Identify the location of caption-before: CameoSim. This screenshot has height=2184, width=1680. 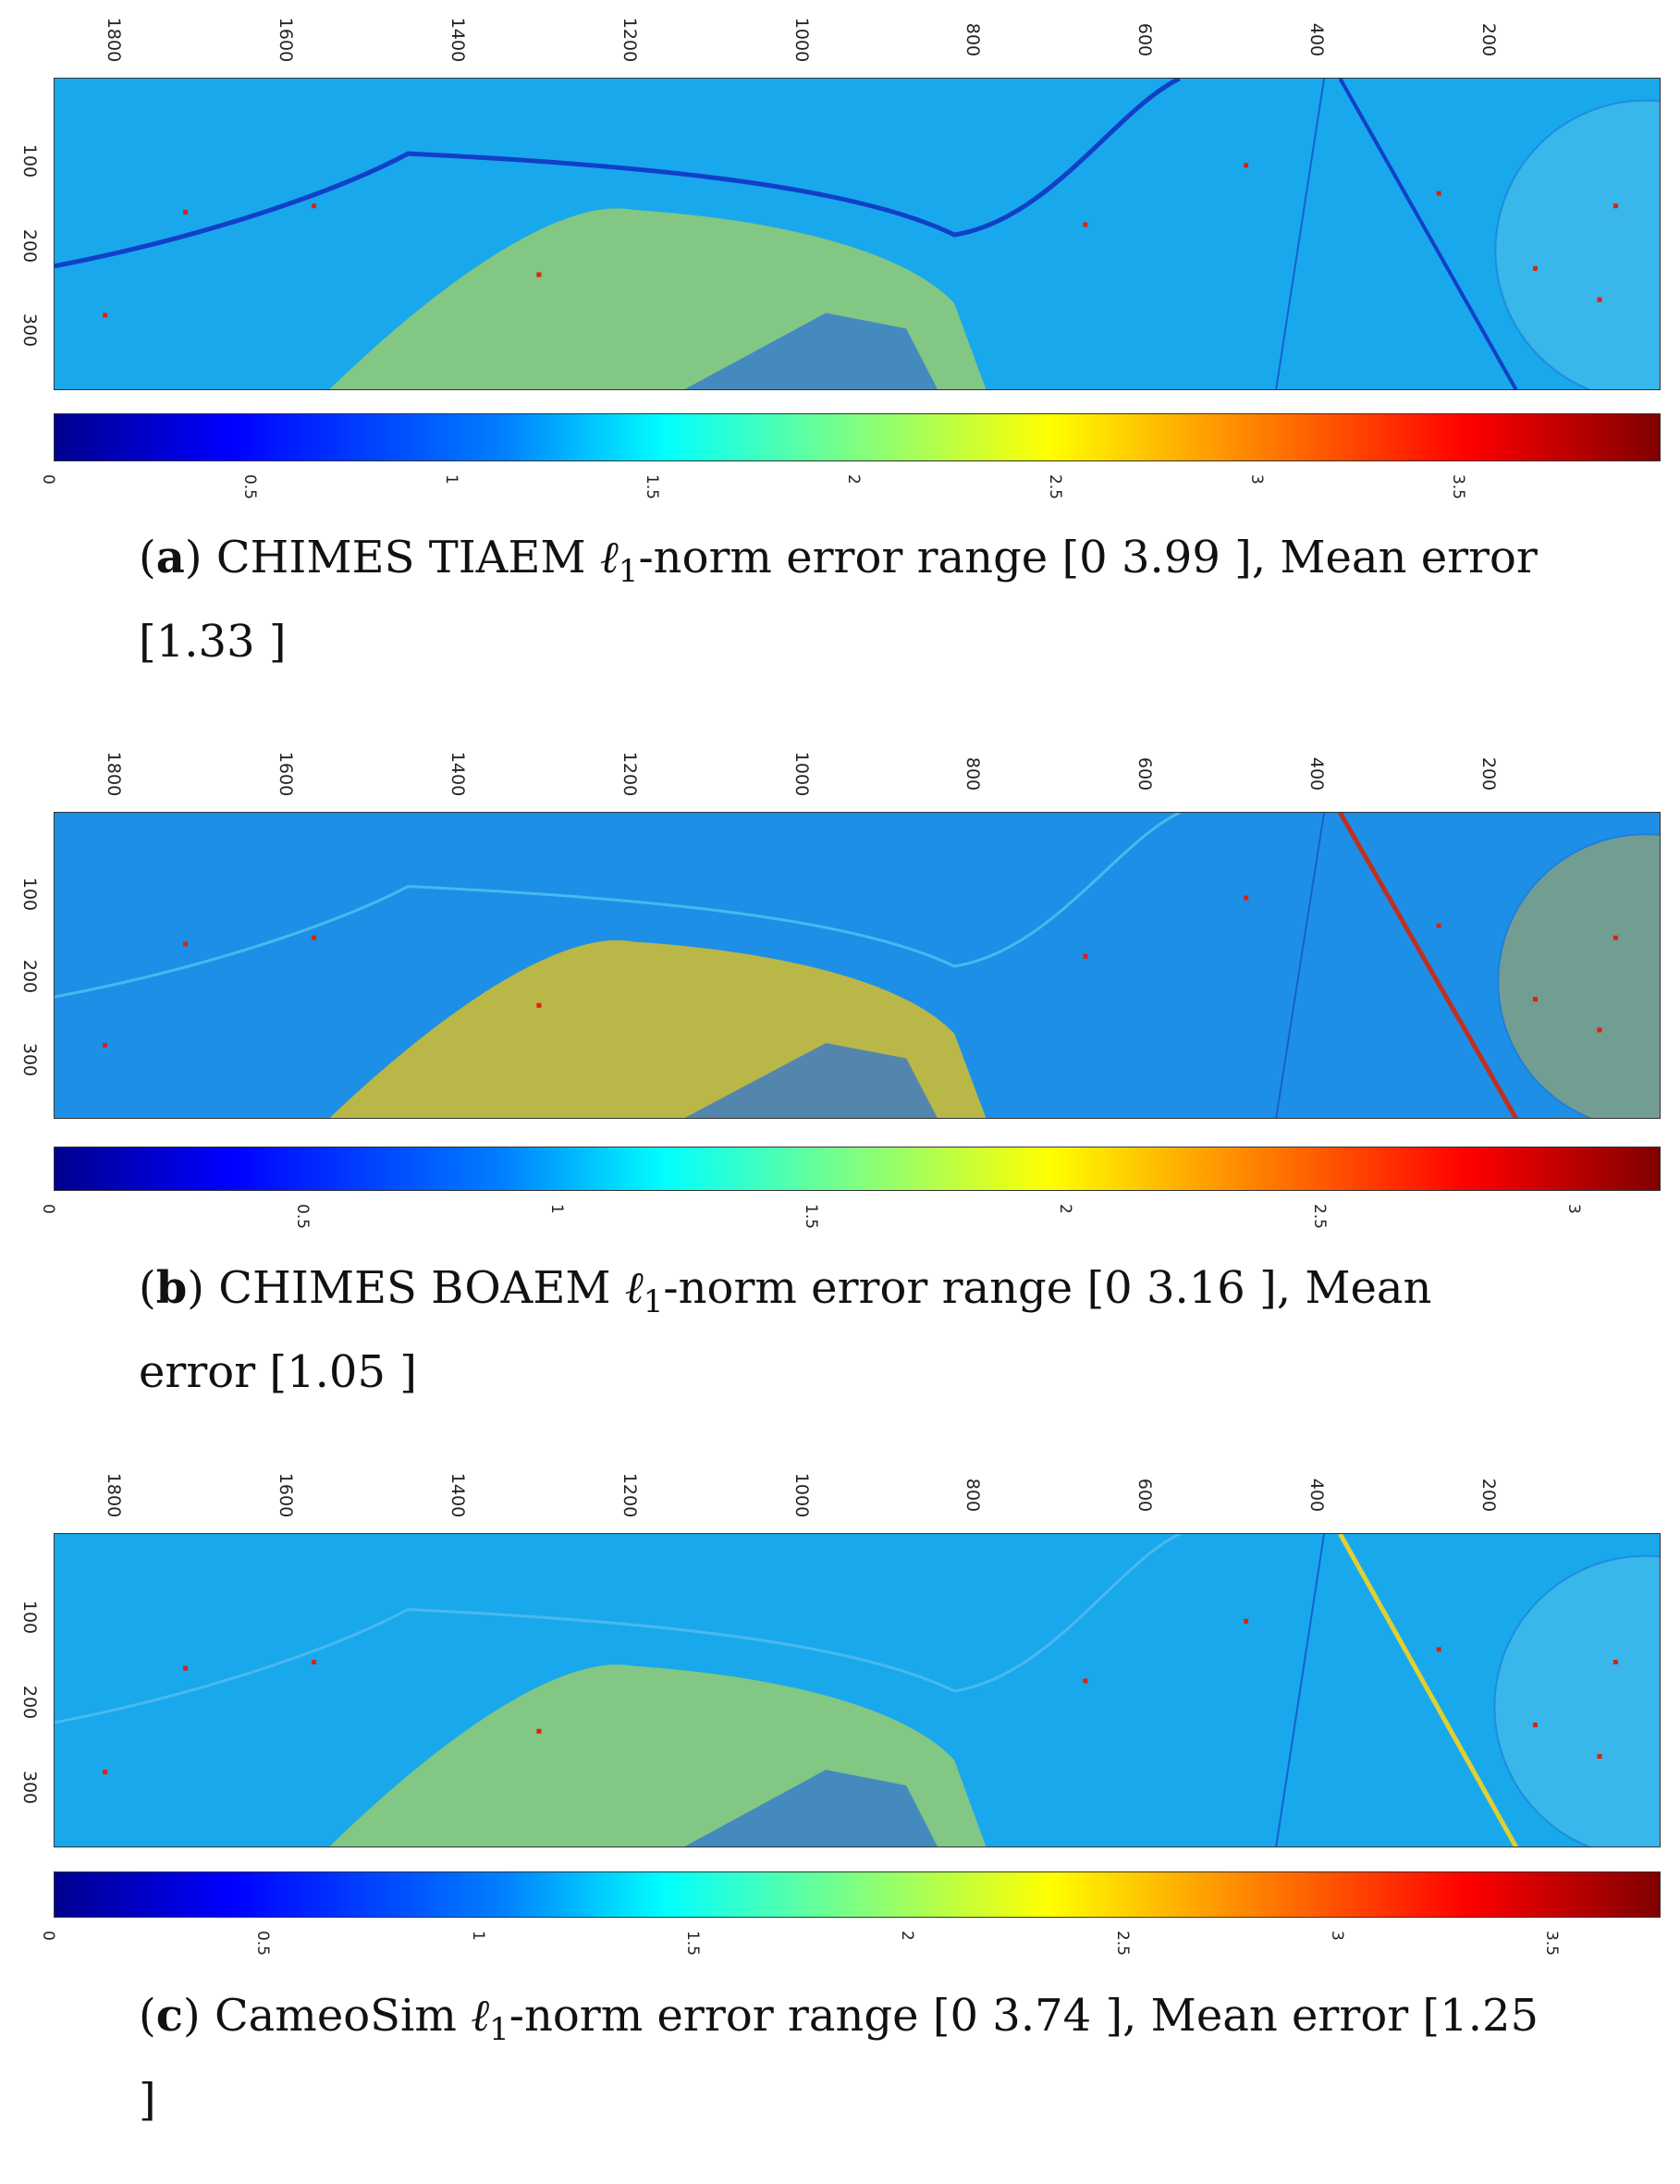
(343, 2016).